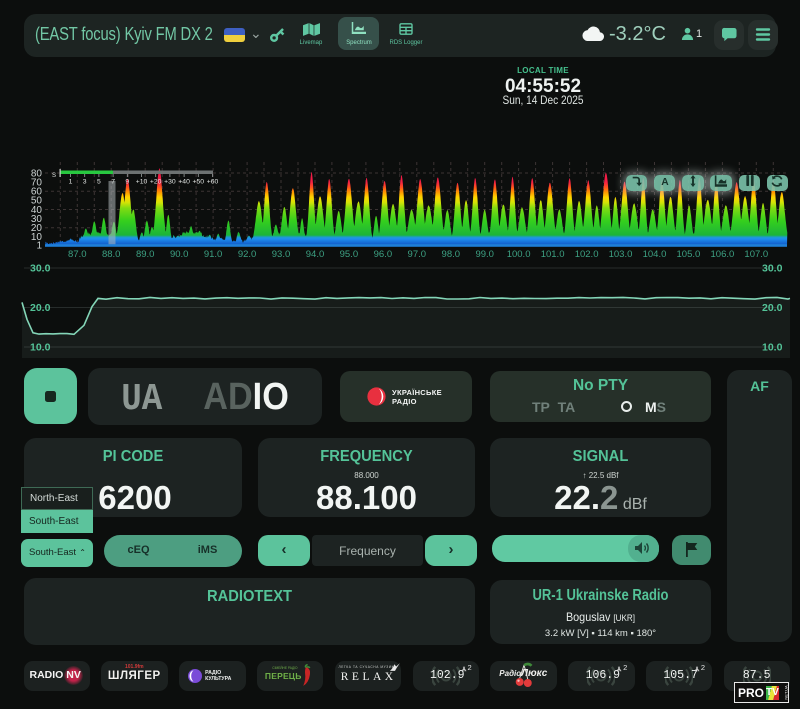  Describe the element at coordinates (142, 182) in the screenshot. I see `svg-text: +10` at that location.